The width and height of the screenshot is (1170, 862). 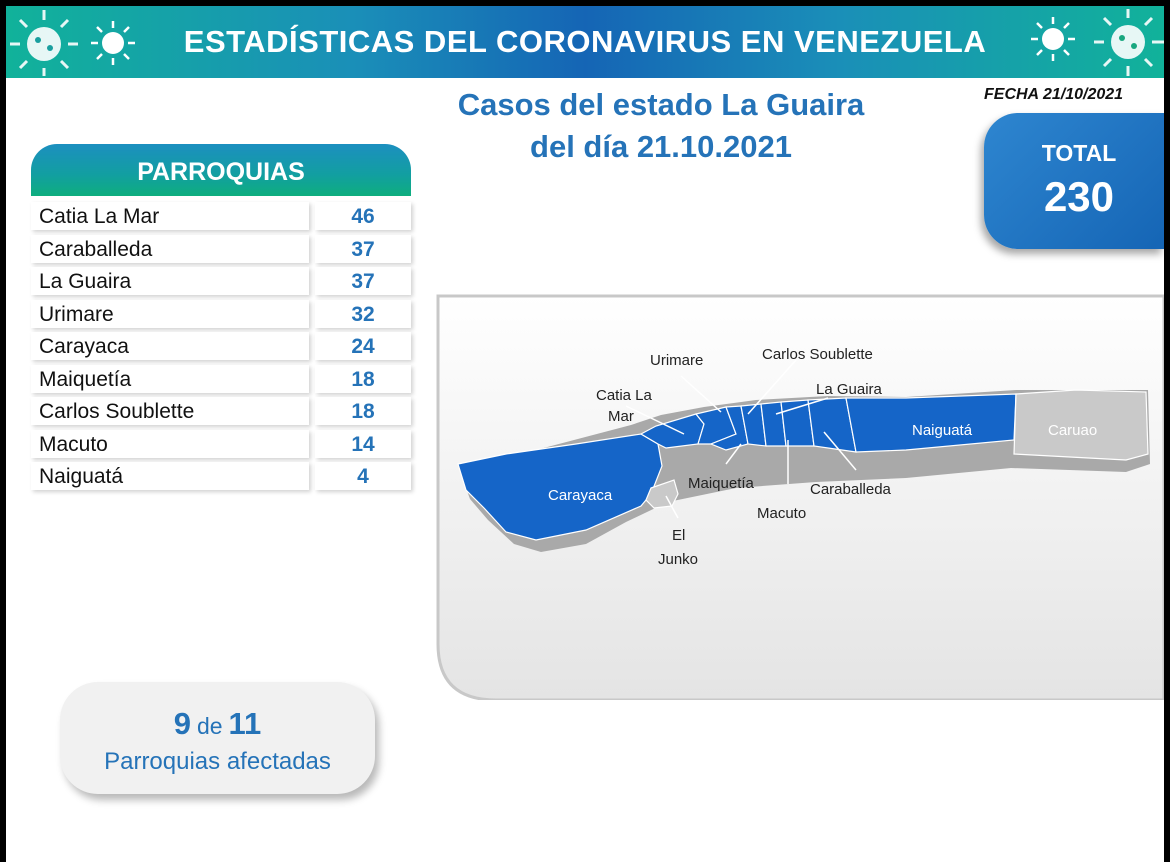 What do you see at coordinates (363, 443) in the screenshot?
I see `parroquia-cases: 14` at bounding box center [363, 443].